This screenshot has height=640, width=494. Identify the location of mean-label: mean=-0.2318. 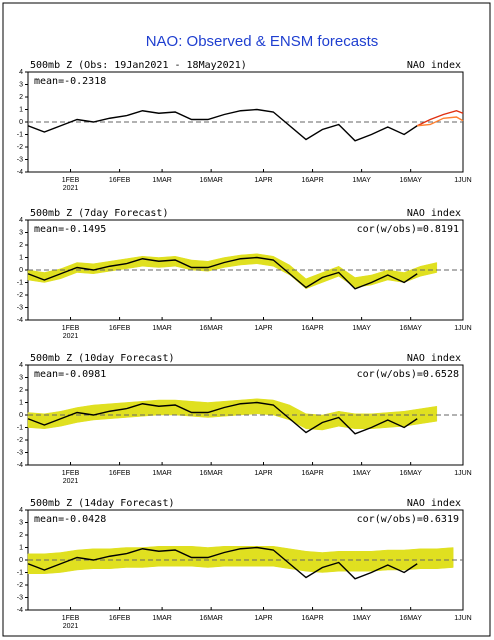
(70, 81).